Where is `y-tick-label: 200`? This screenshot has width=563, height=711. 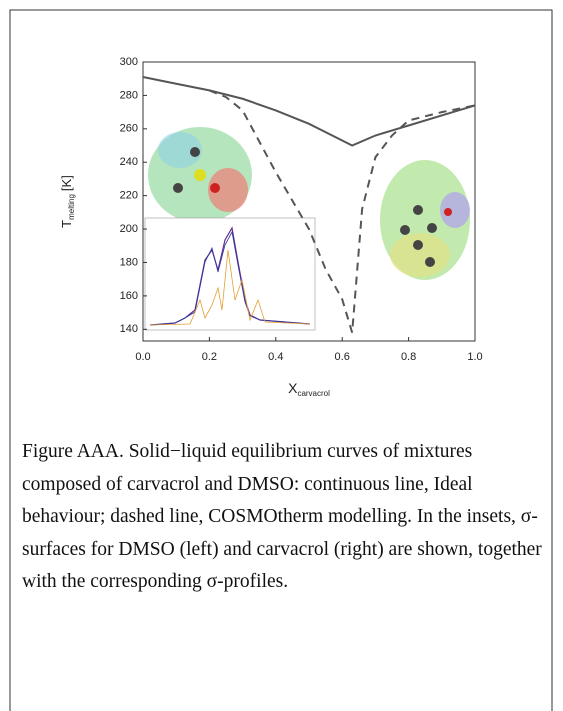 y-tick-label: 200 is located at coordinates (129, 229).